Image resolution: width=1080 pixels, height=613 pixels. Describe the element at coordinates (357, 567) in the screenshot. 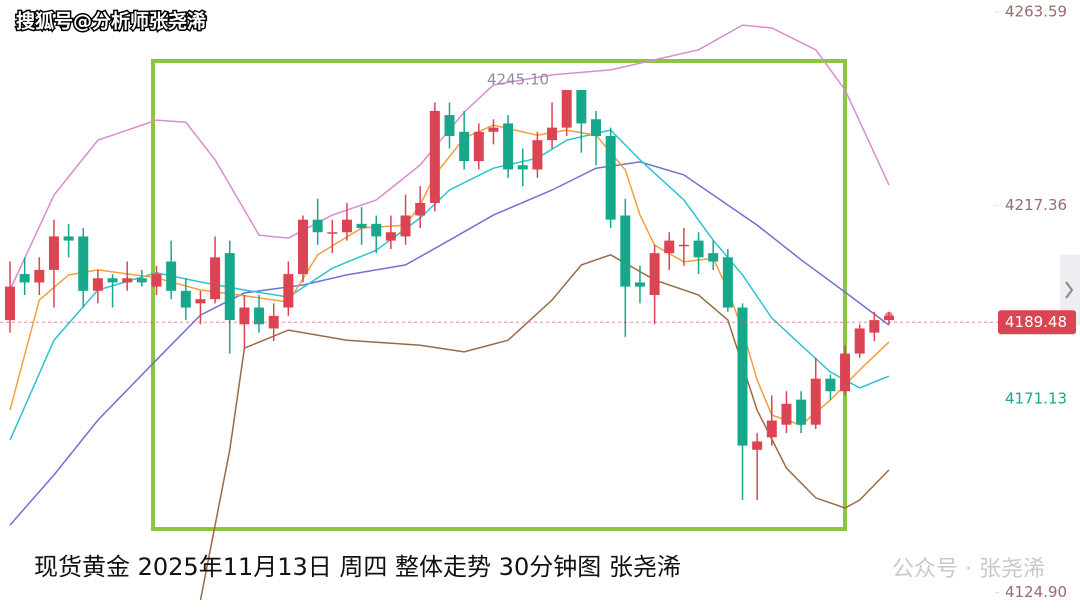

I see `caption: 现货黄金 2025年11月13日 周四 整体走势 30分钟图 张尧浠` at that location.